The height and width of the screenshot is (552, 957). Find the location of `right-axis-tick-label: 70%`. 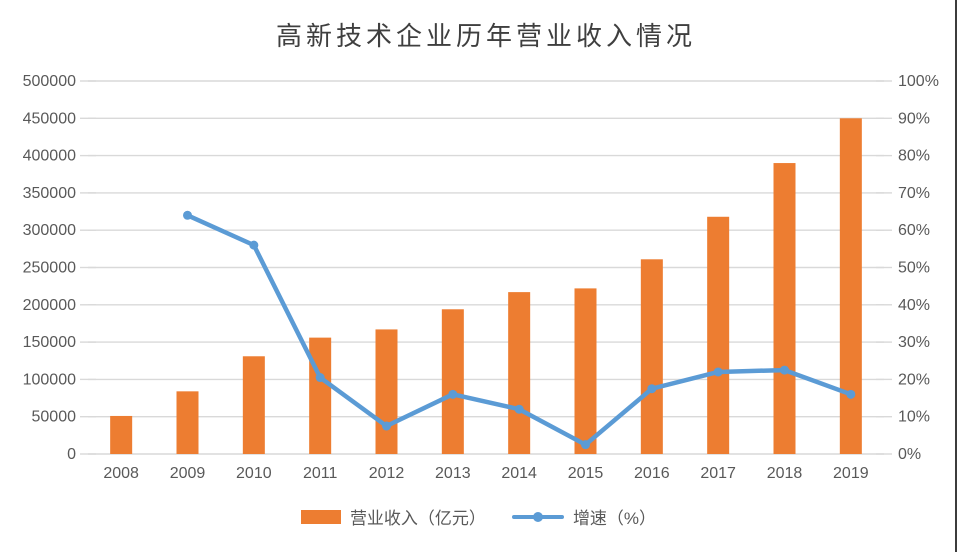

right-axis-tick-label: 70% is located at coordinates (914, 193).